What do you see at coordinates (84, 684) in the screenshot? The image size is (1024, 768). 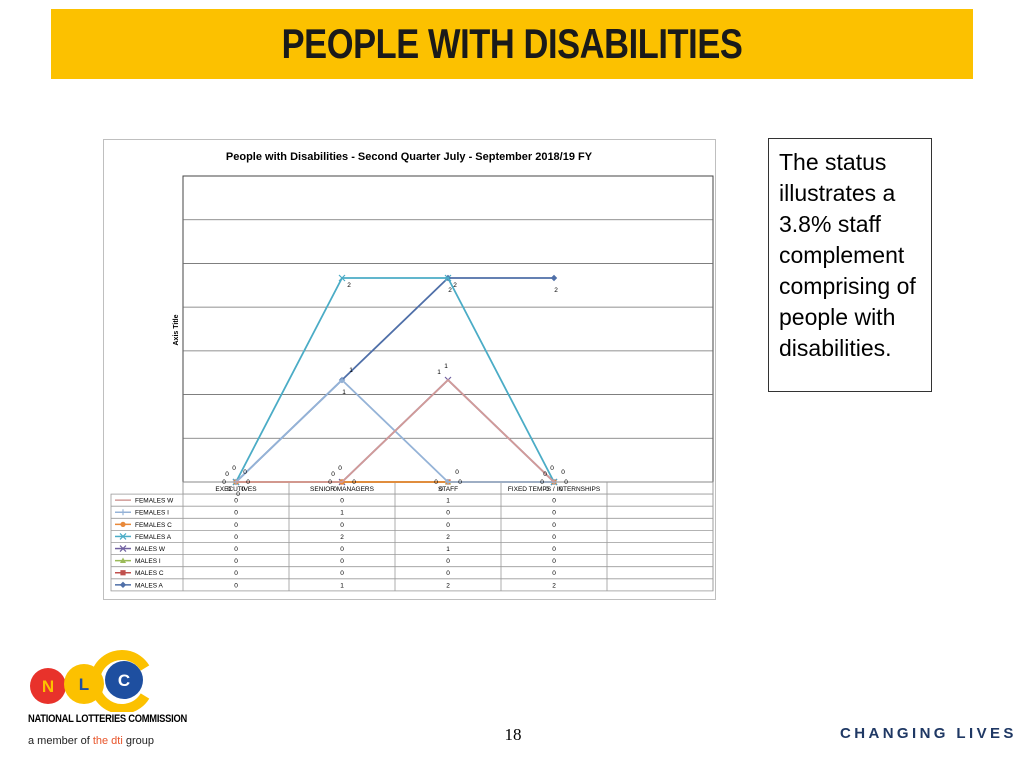 I see `logo-letter-l: L` at bounding box center [84, 684].